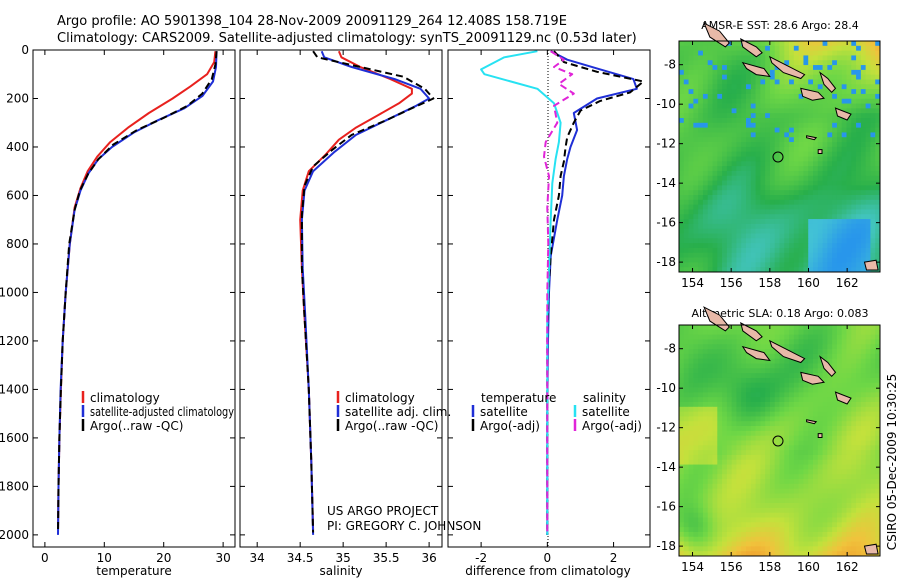  What do you see at coordinates (133, 571) in the screenshot?
I see `temperature-xlabel: temperature` at bounding box center [133, 571].